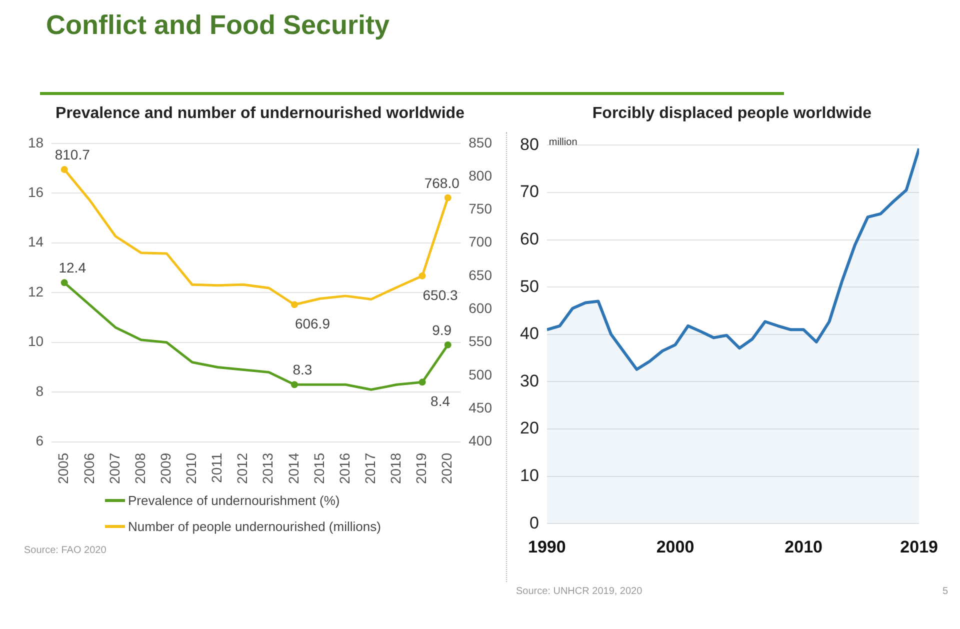  I want to click on y2-tick-label: 750, so click(480, 208).